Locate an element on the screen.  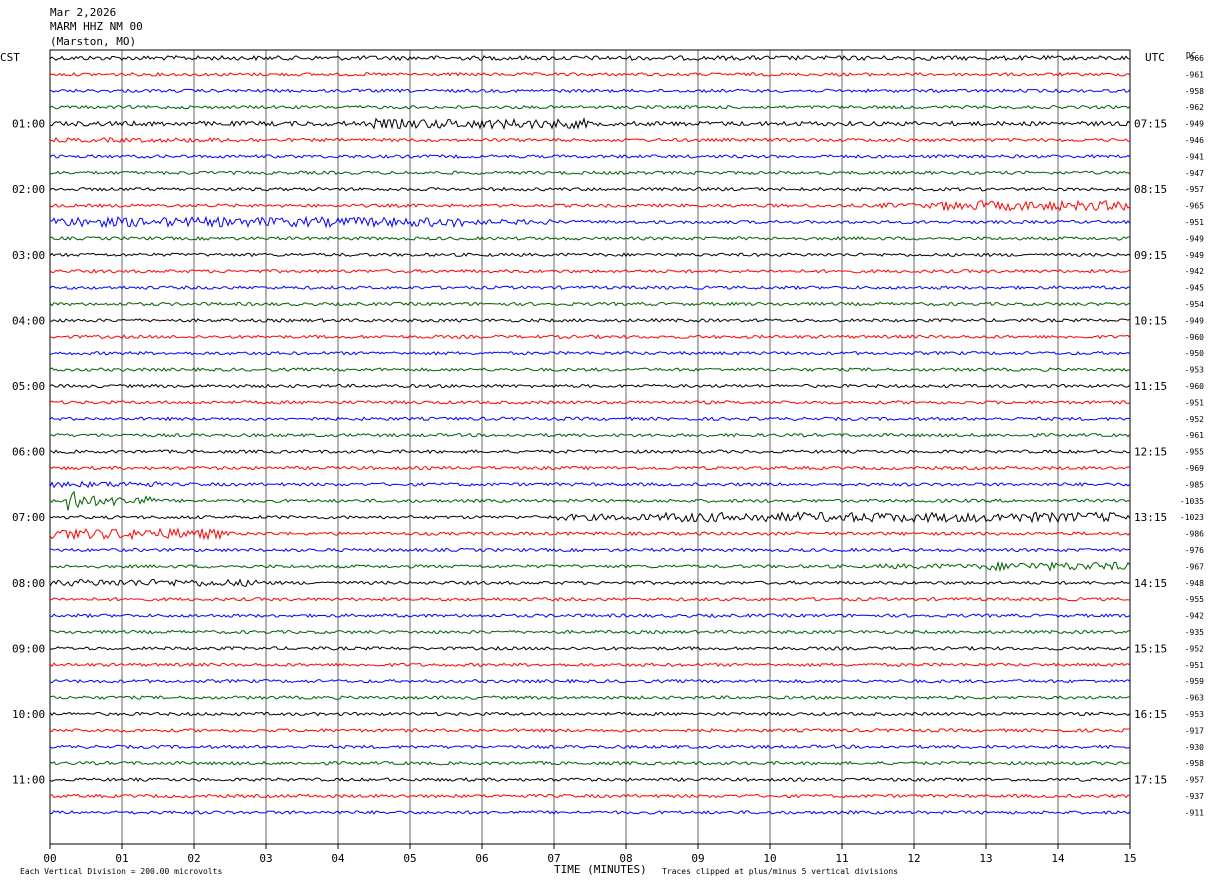
dc-offset-label: -963 is located at coordinates (1194, 698).